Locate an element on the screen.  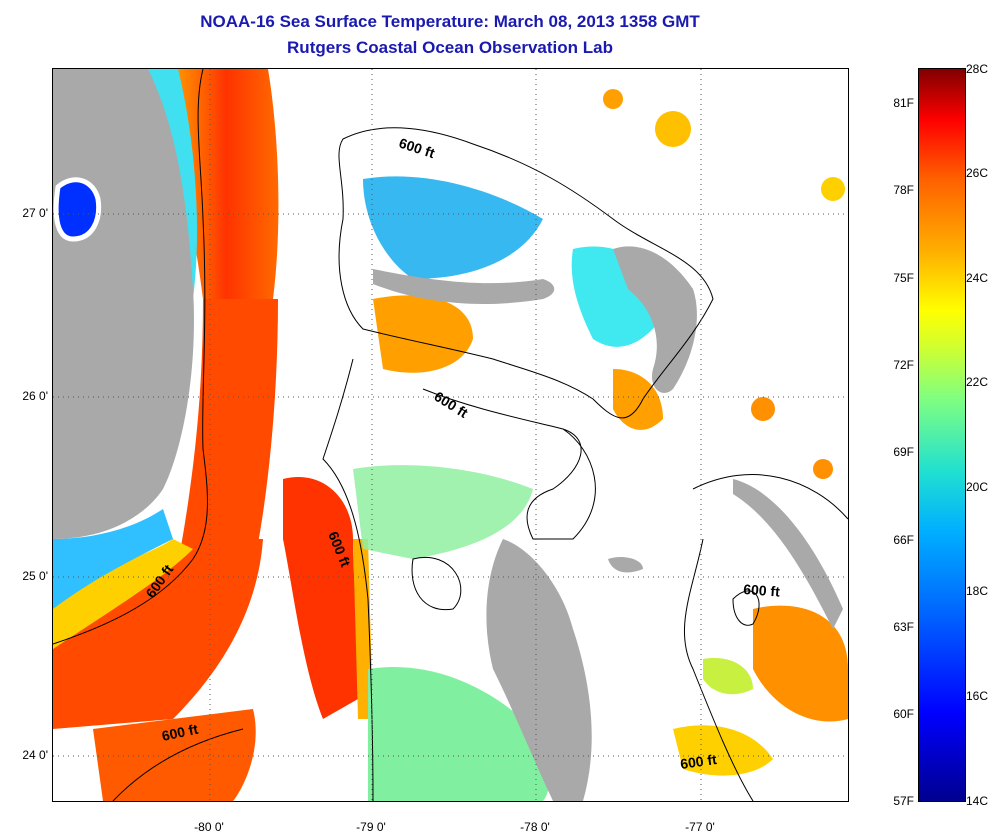
colorbar-f-69: 69F is located at coordinates (903, 452).